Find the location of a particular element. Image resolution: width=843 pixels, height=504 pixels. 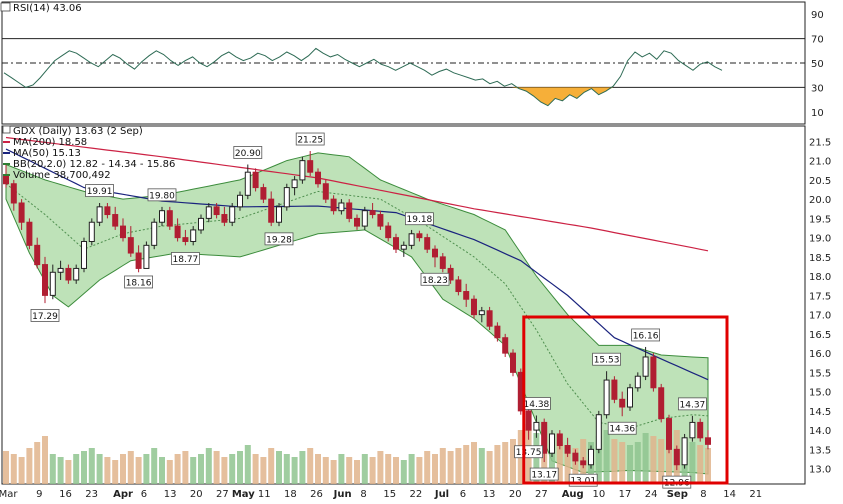

x-tick-label: 13 is located at coordinates (489, 494).